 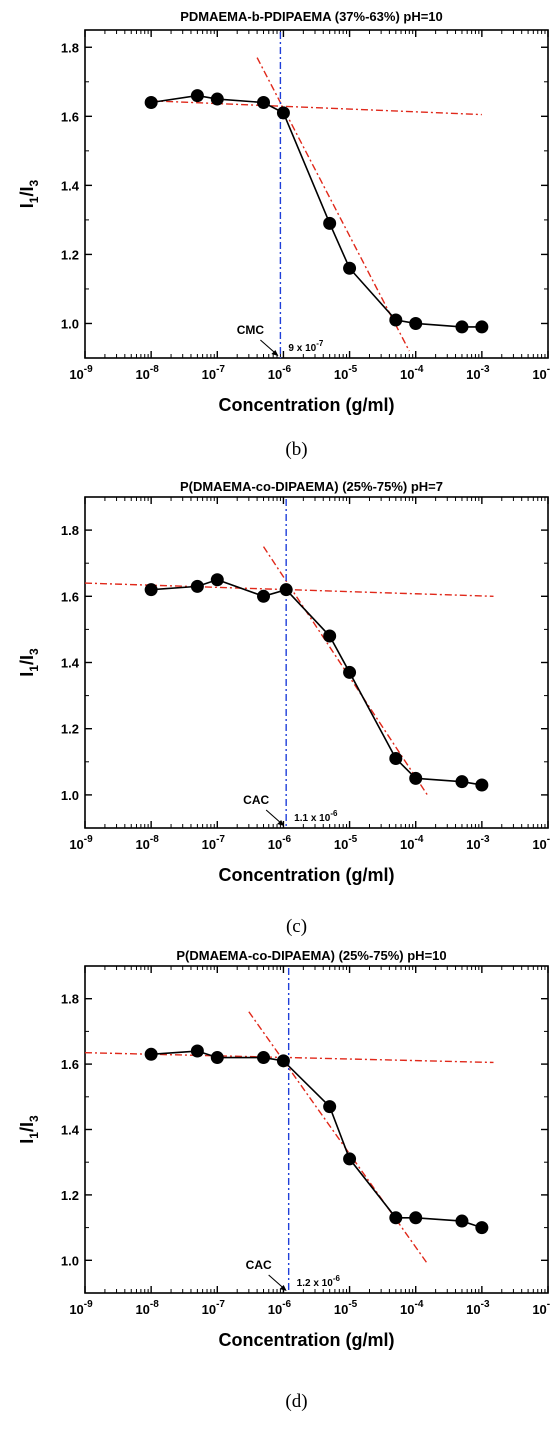 What do you see at coordinates (296, 449) in the screenshot?
I see `panel-label: (b)` at bounding box center [296, 449].